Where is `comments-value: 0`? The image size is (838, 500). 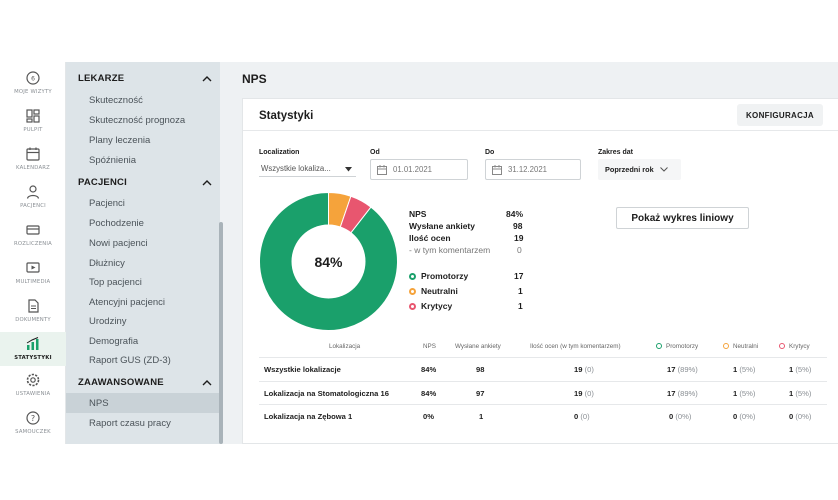
comments-value: 0 is located at coordinates (519, 250).